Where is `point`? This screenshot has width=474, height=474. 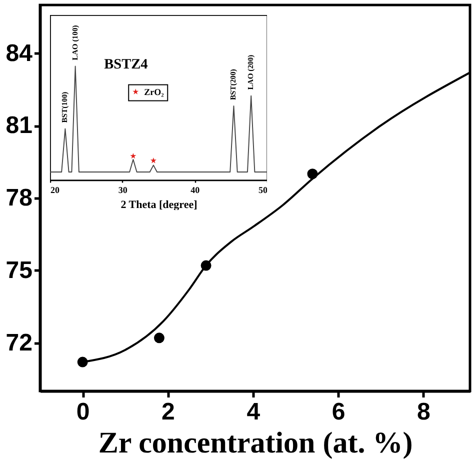 point is located at coordinates (159, 338).